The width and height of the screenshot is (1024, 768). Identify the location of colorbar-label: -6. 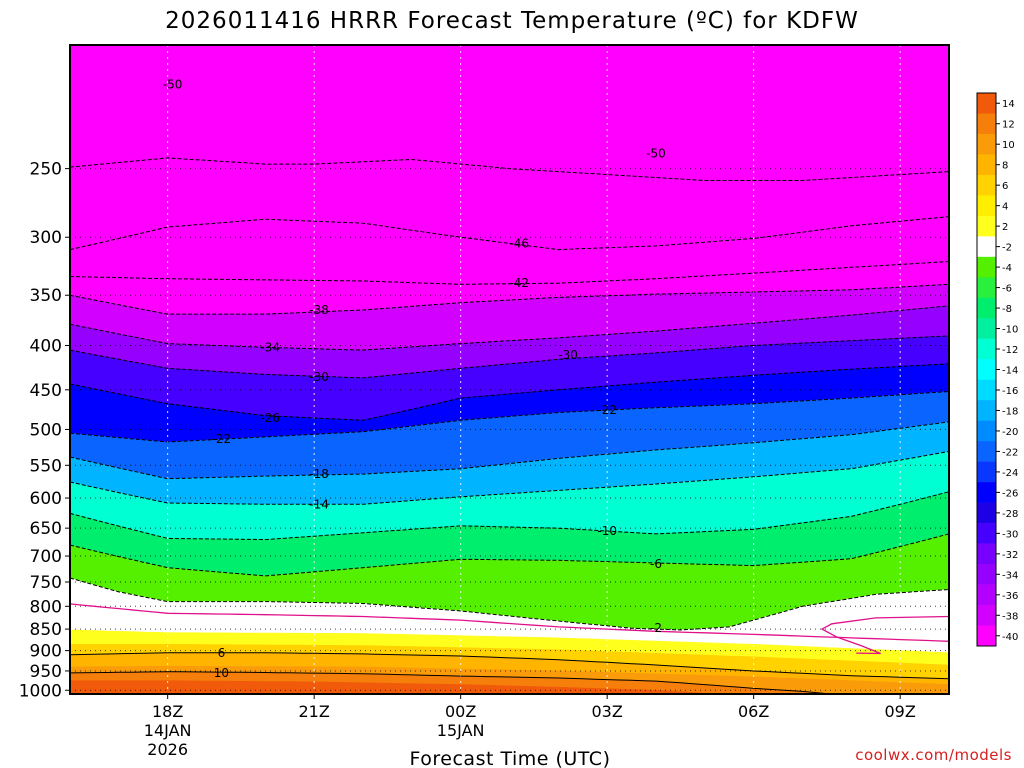
(1007, 289).